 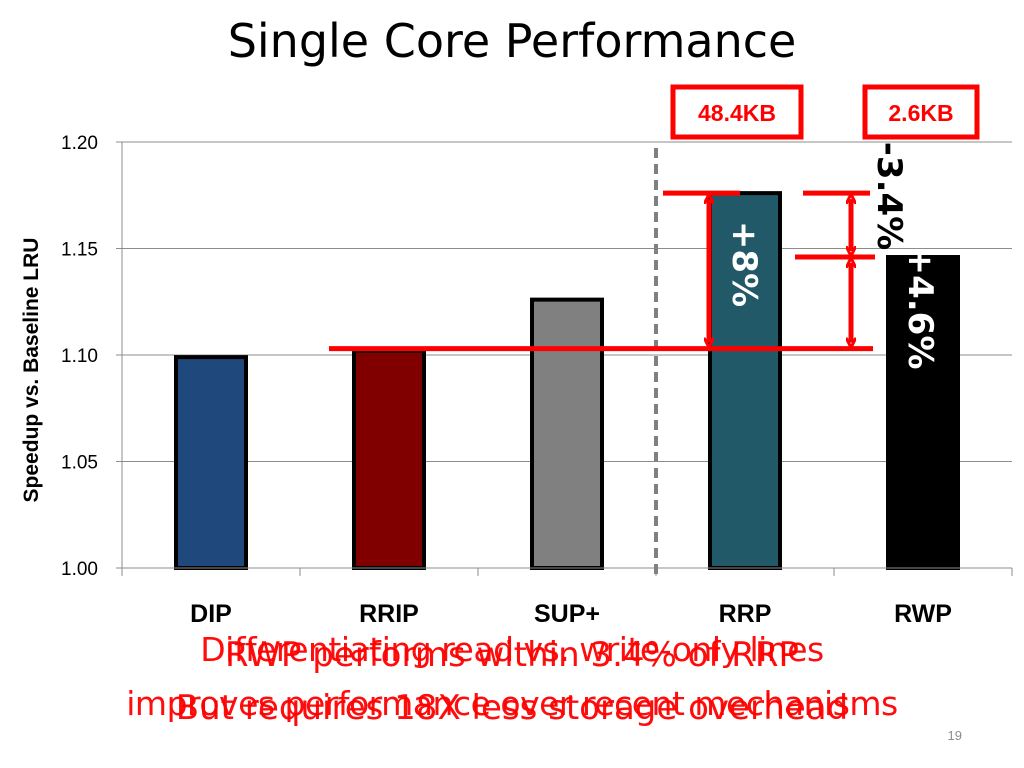 I want to click on y-tick-label: 1.05, so click(x=79, y=463).